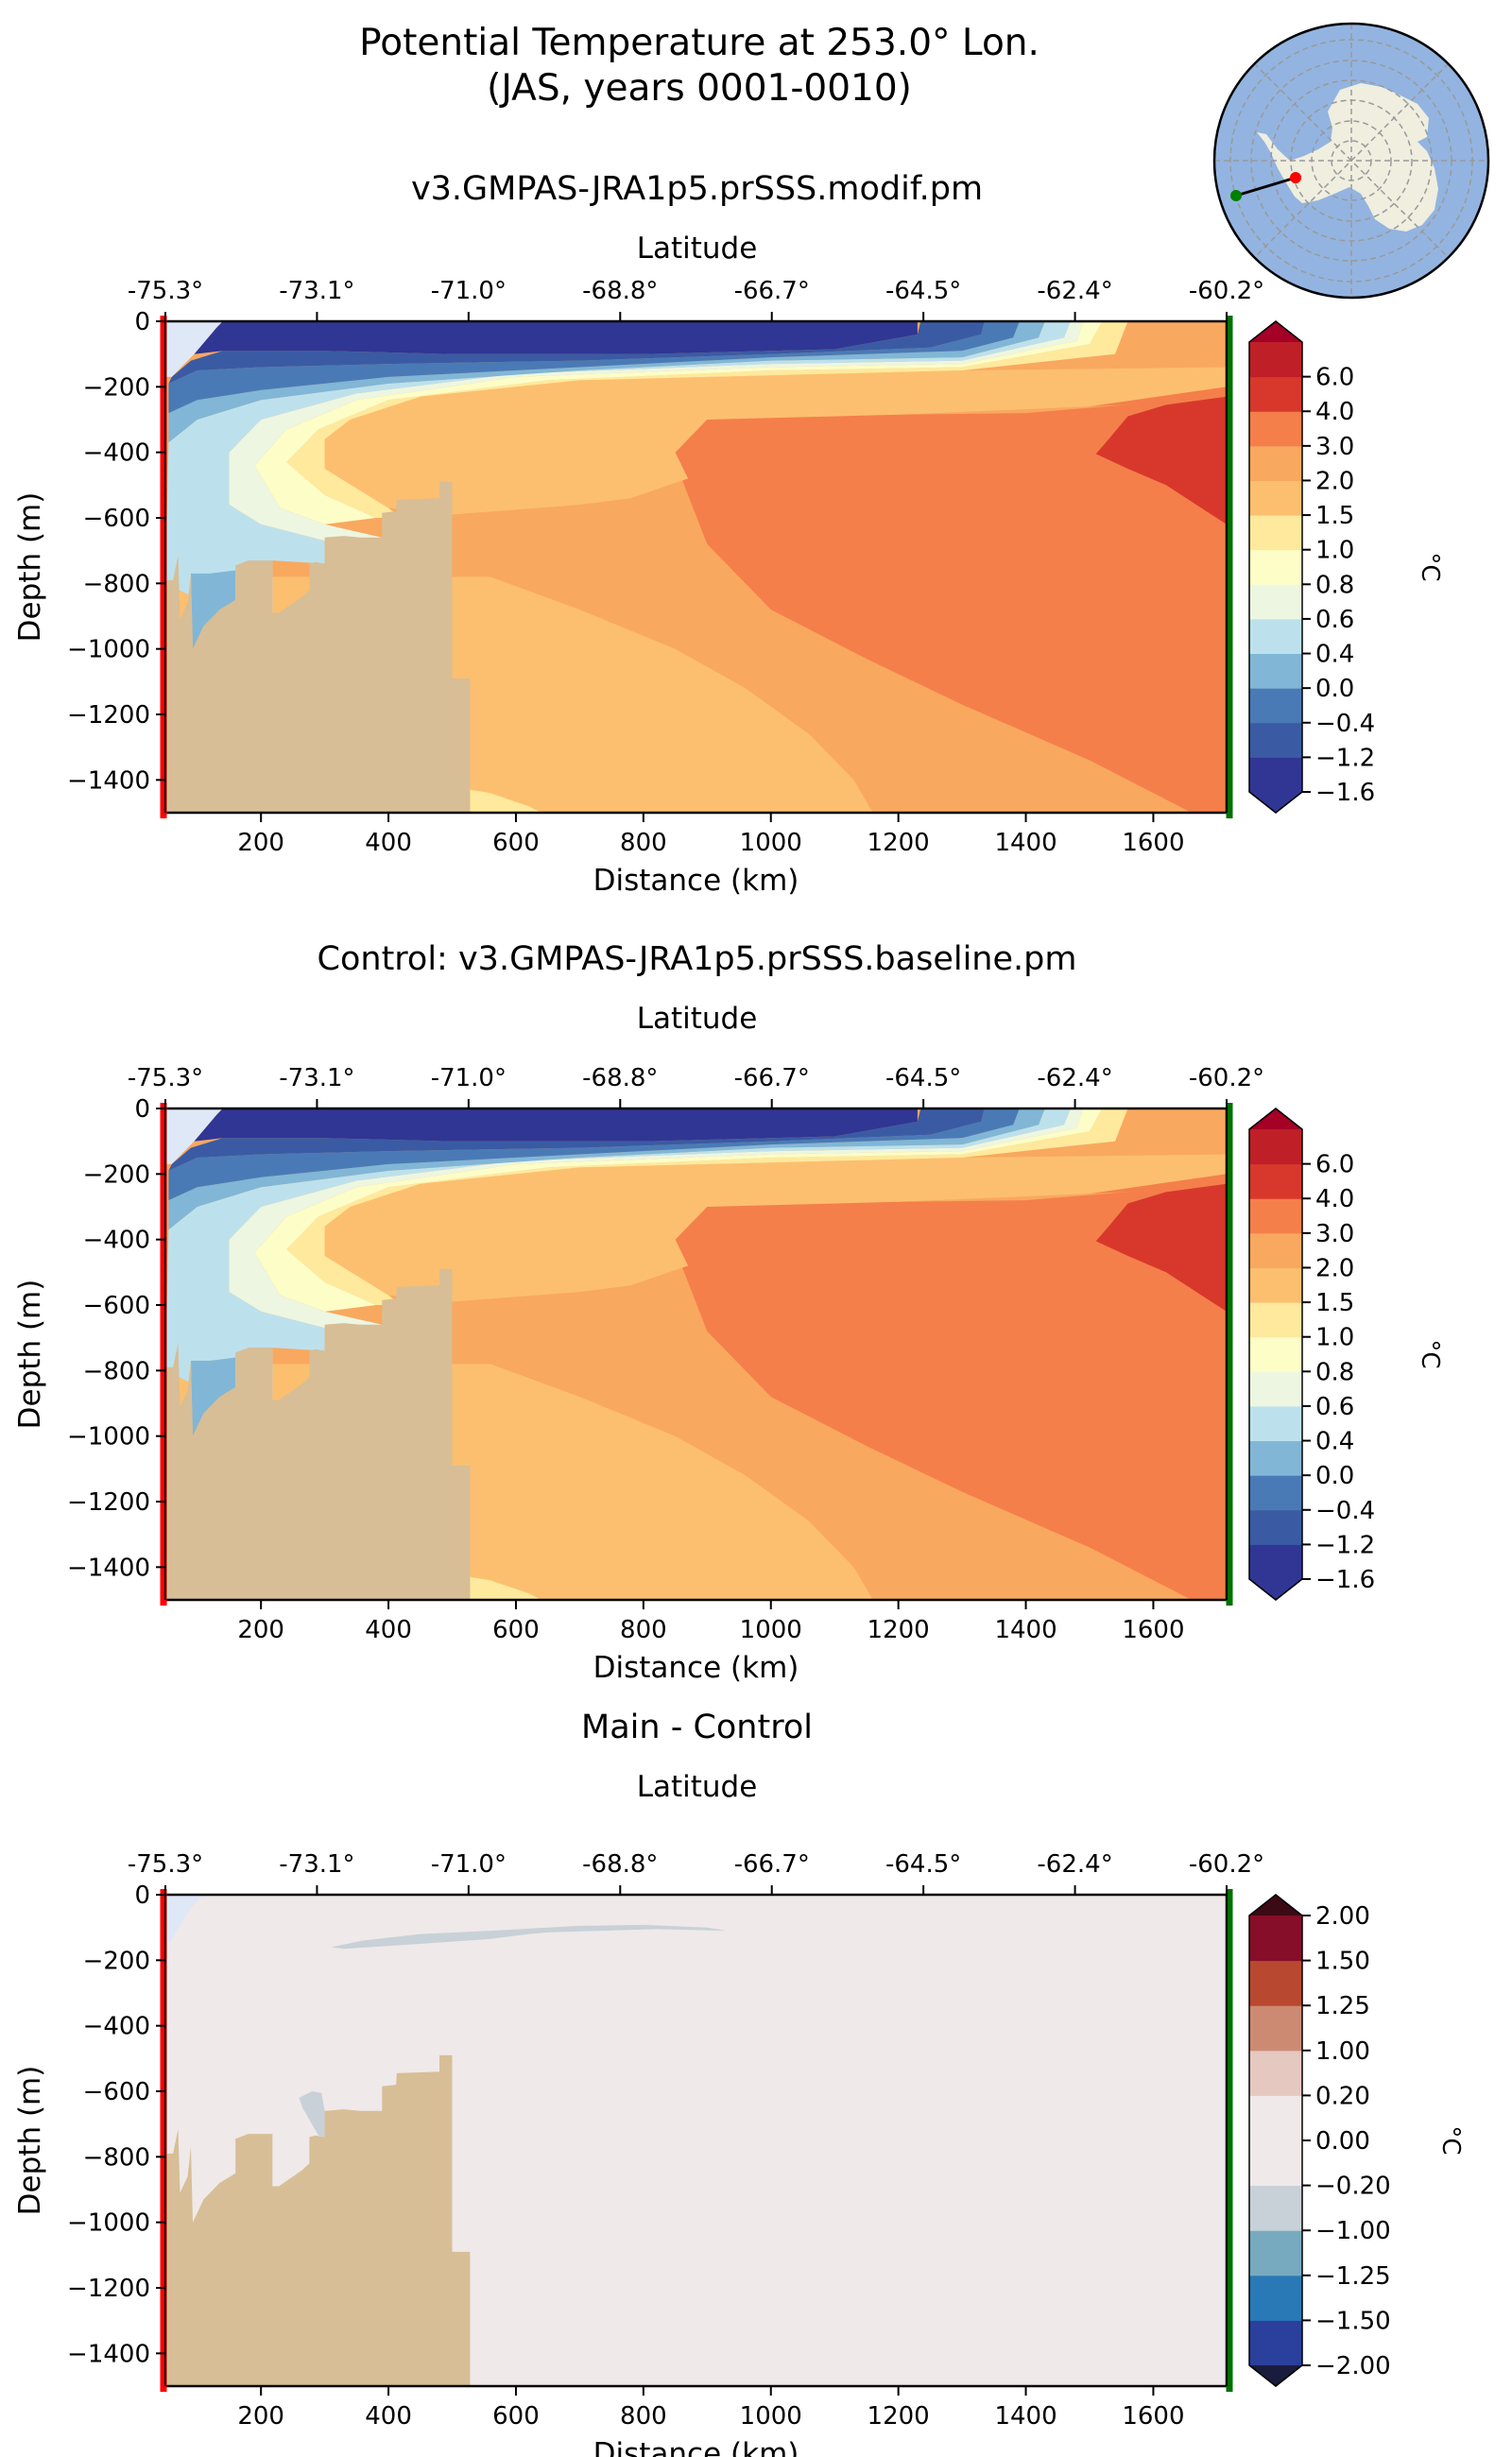  Describe the element at coordinates (696, 2447) in the screenshot. I see `x-axis-label: Distance (km)` at that location.